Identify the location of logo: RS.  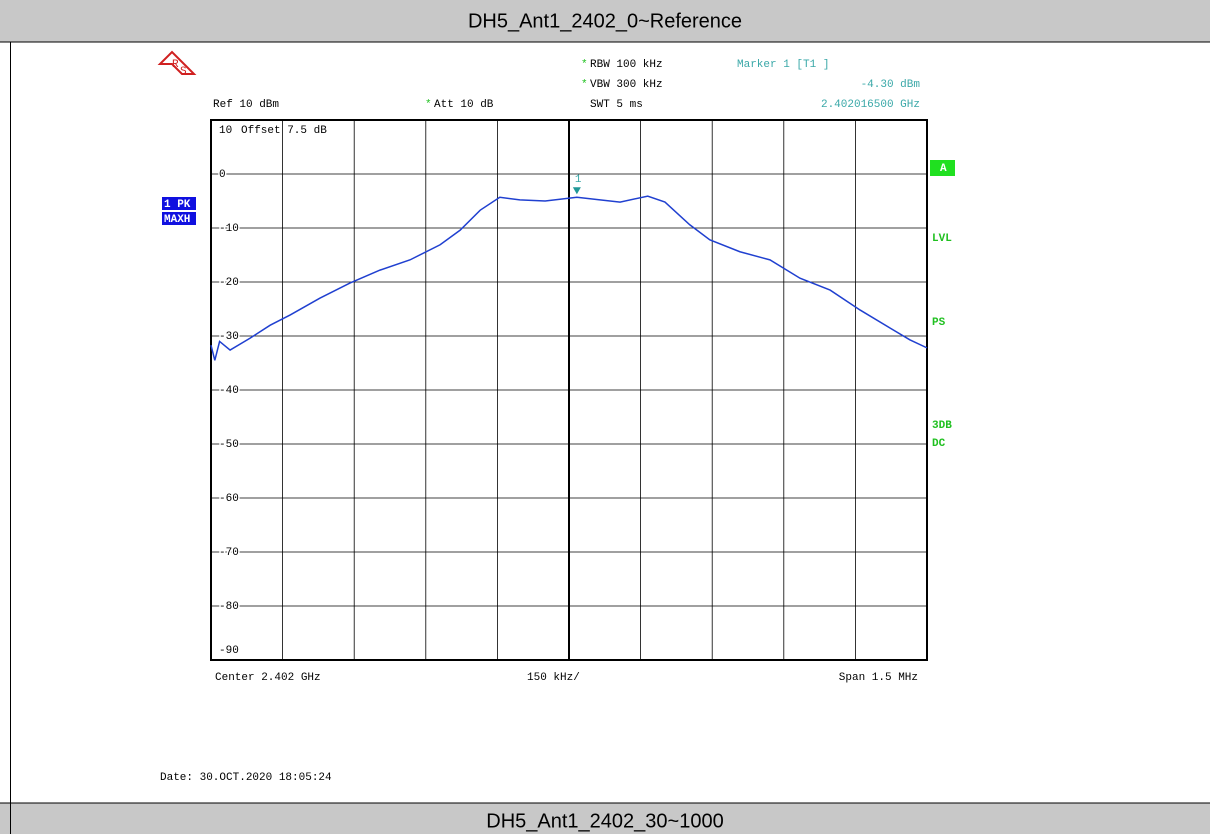
(177, 64).